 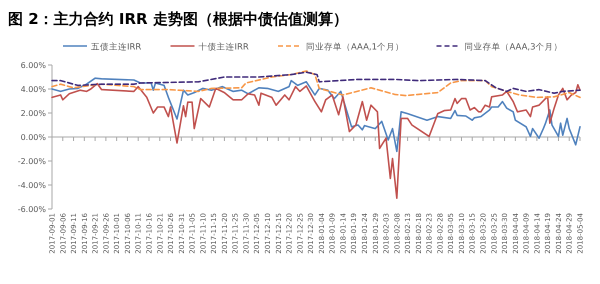 What do you see at coordinates (32, 185) in the screenshot?
I see `y-tick-label: -4.00%` at bounding box center [32, 185].